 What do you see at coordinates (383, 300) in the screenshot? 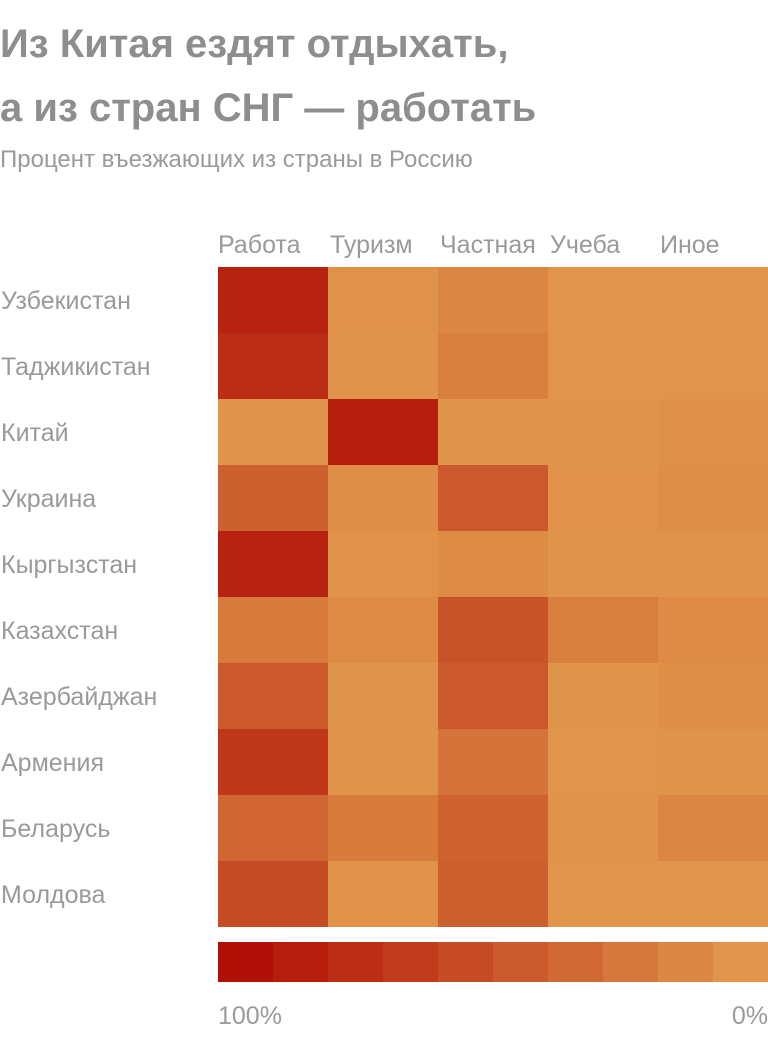
I see `heatmap-cell: Узбекистан — Туризм: 3%` at bounding box center [383, 300].